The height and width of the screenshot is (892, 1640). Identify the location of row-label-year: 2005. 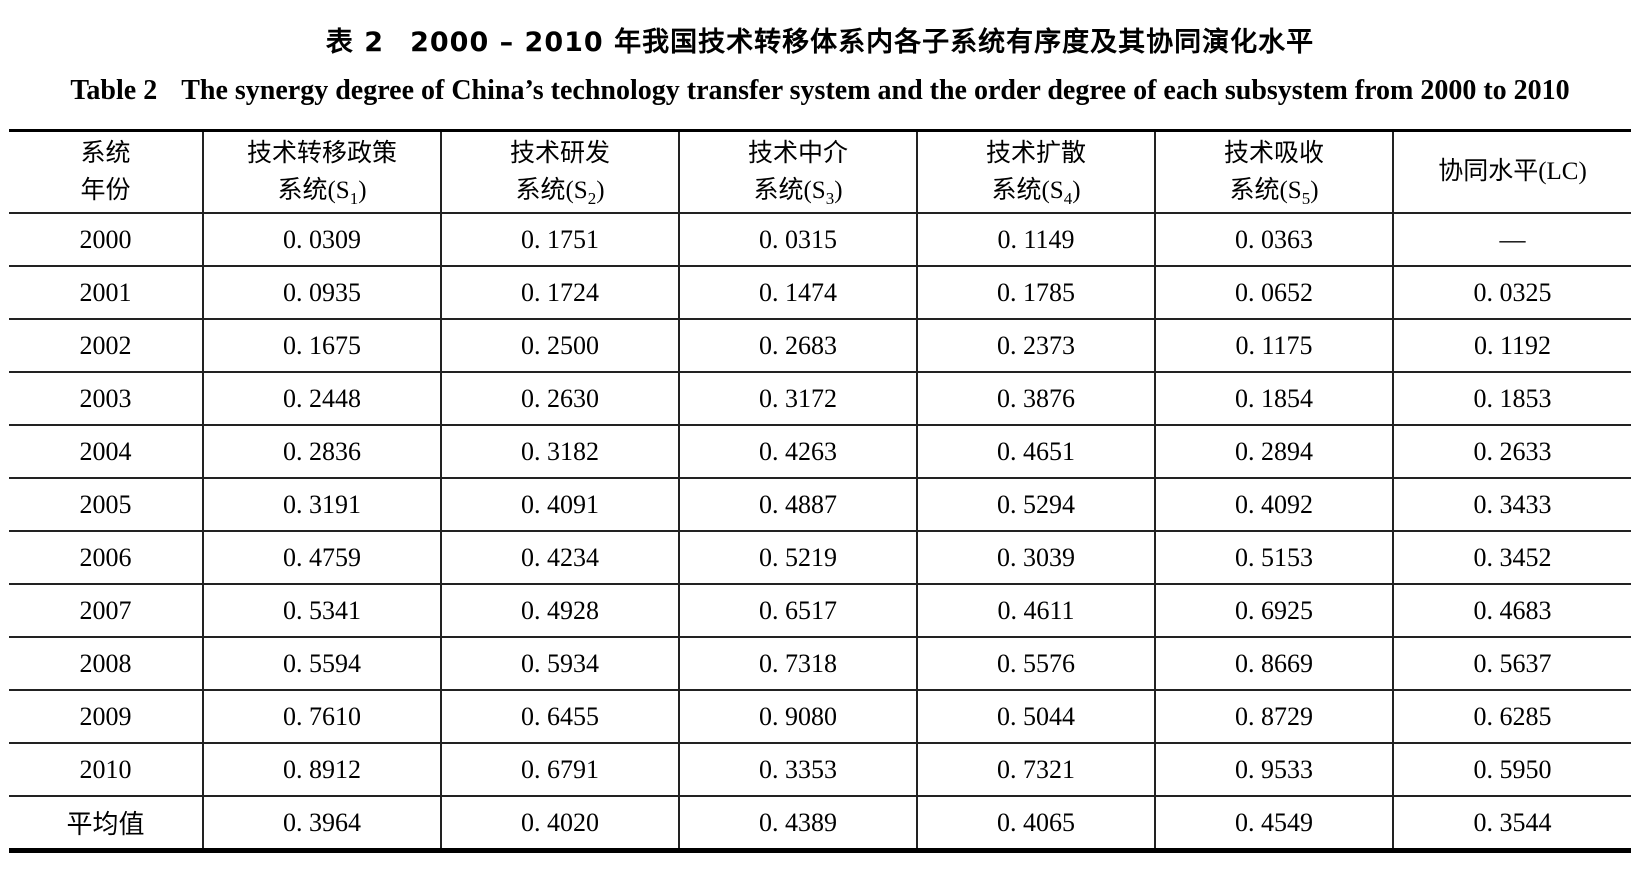
(106, 505).